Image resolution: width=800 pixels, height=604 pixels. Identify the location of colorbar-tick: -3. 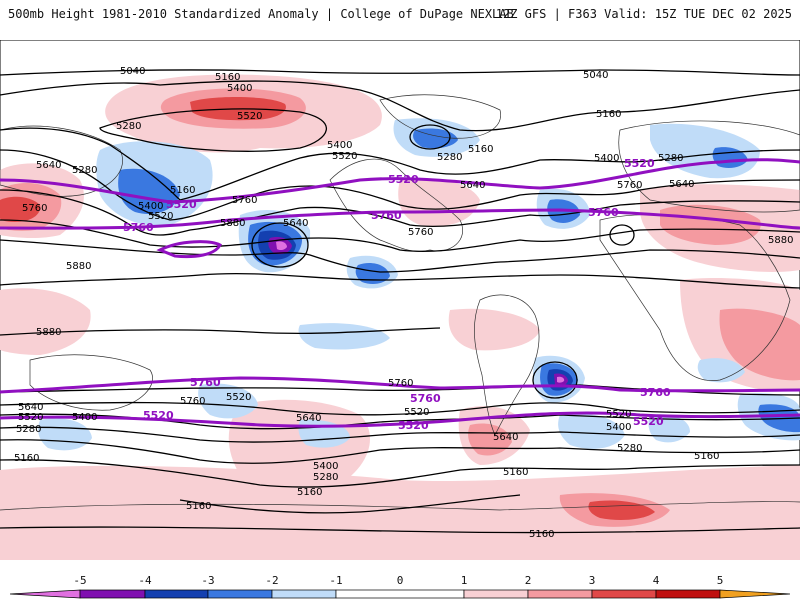
(207, 580).